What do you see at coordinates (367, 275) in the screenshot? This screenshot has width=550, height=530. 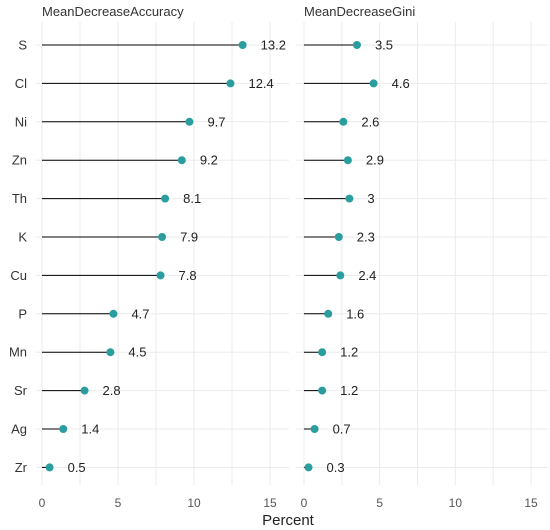 I see `value-label-cu: 2.4` at bounding box center [367, 275].